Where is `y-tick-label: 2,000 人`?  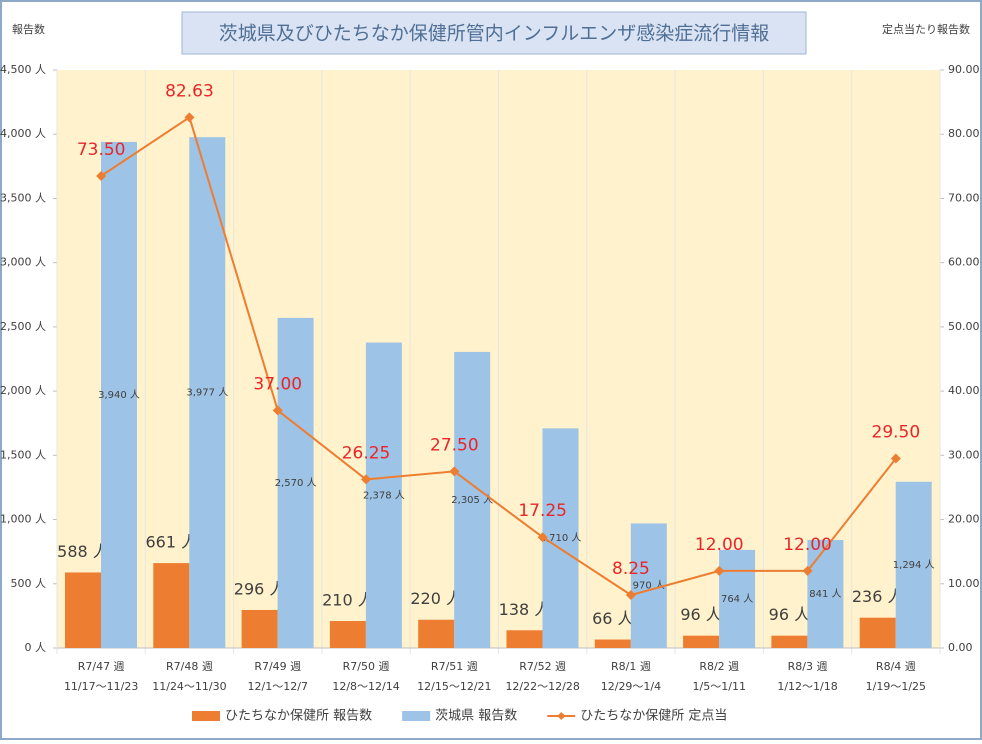
y-tick-label: 2,000 人 is located at coordinates (23, 390).